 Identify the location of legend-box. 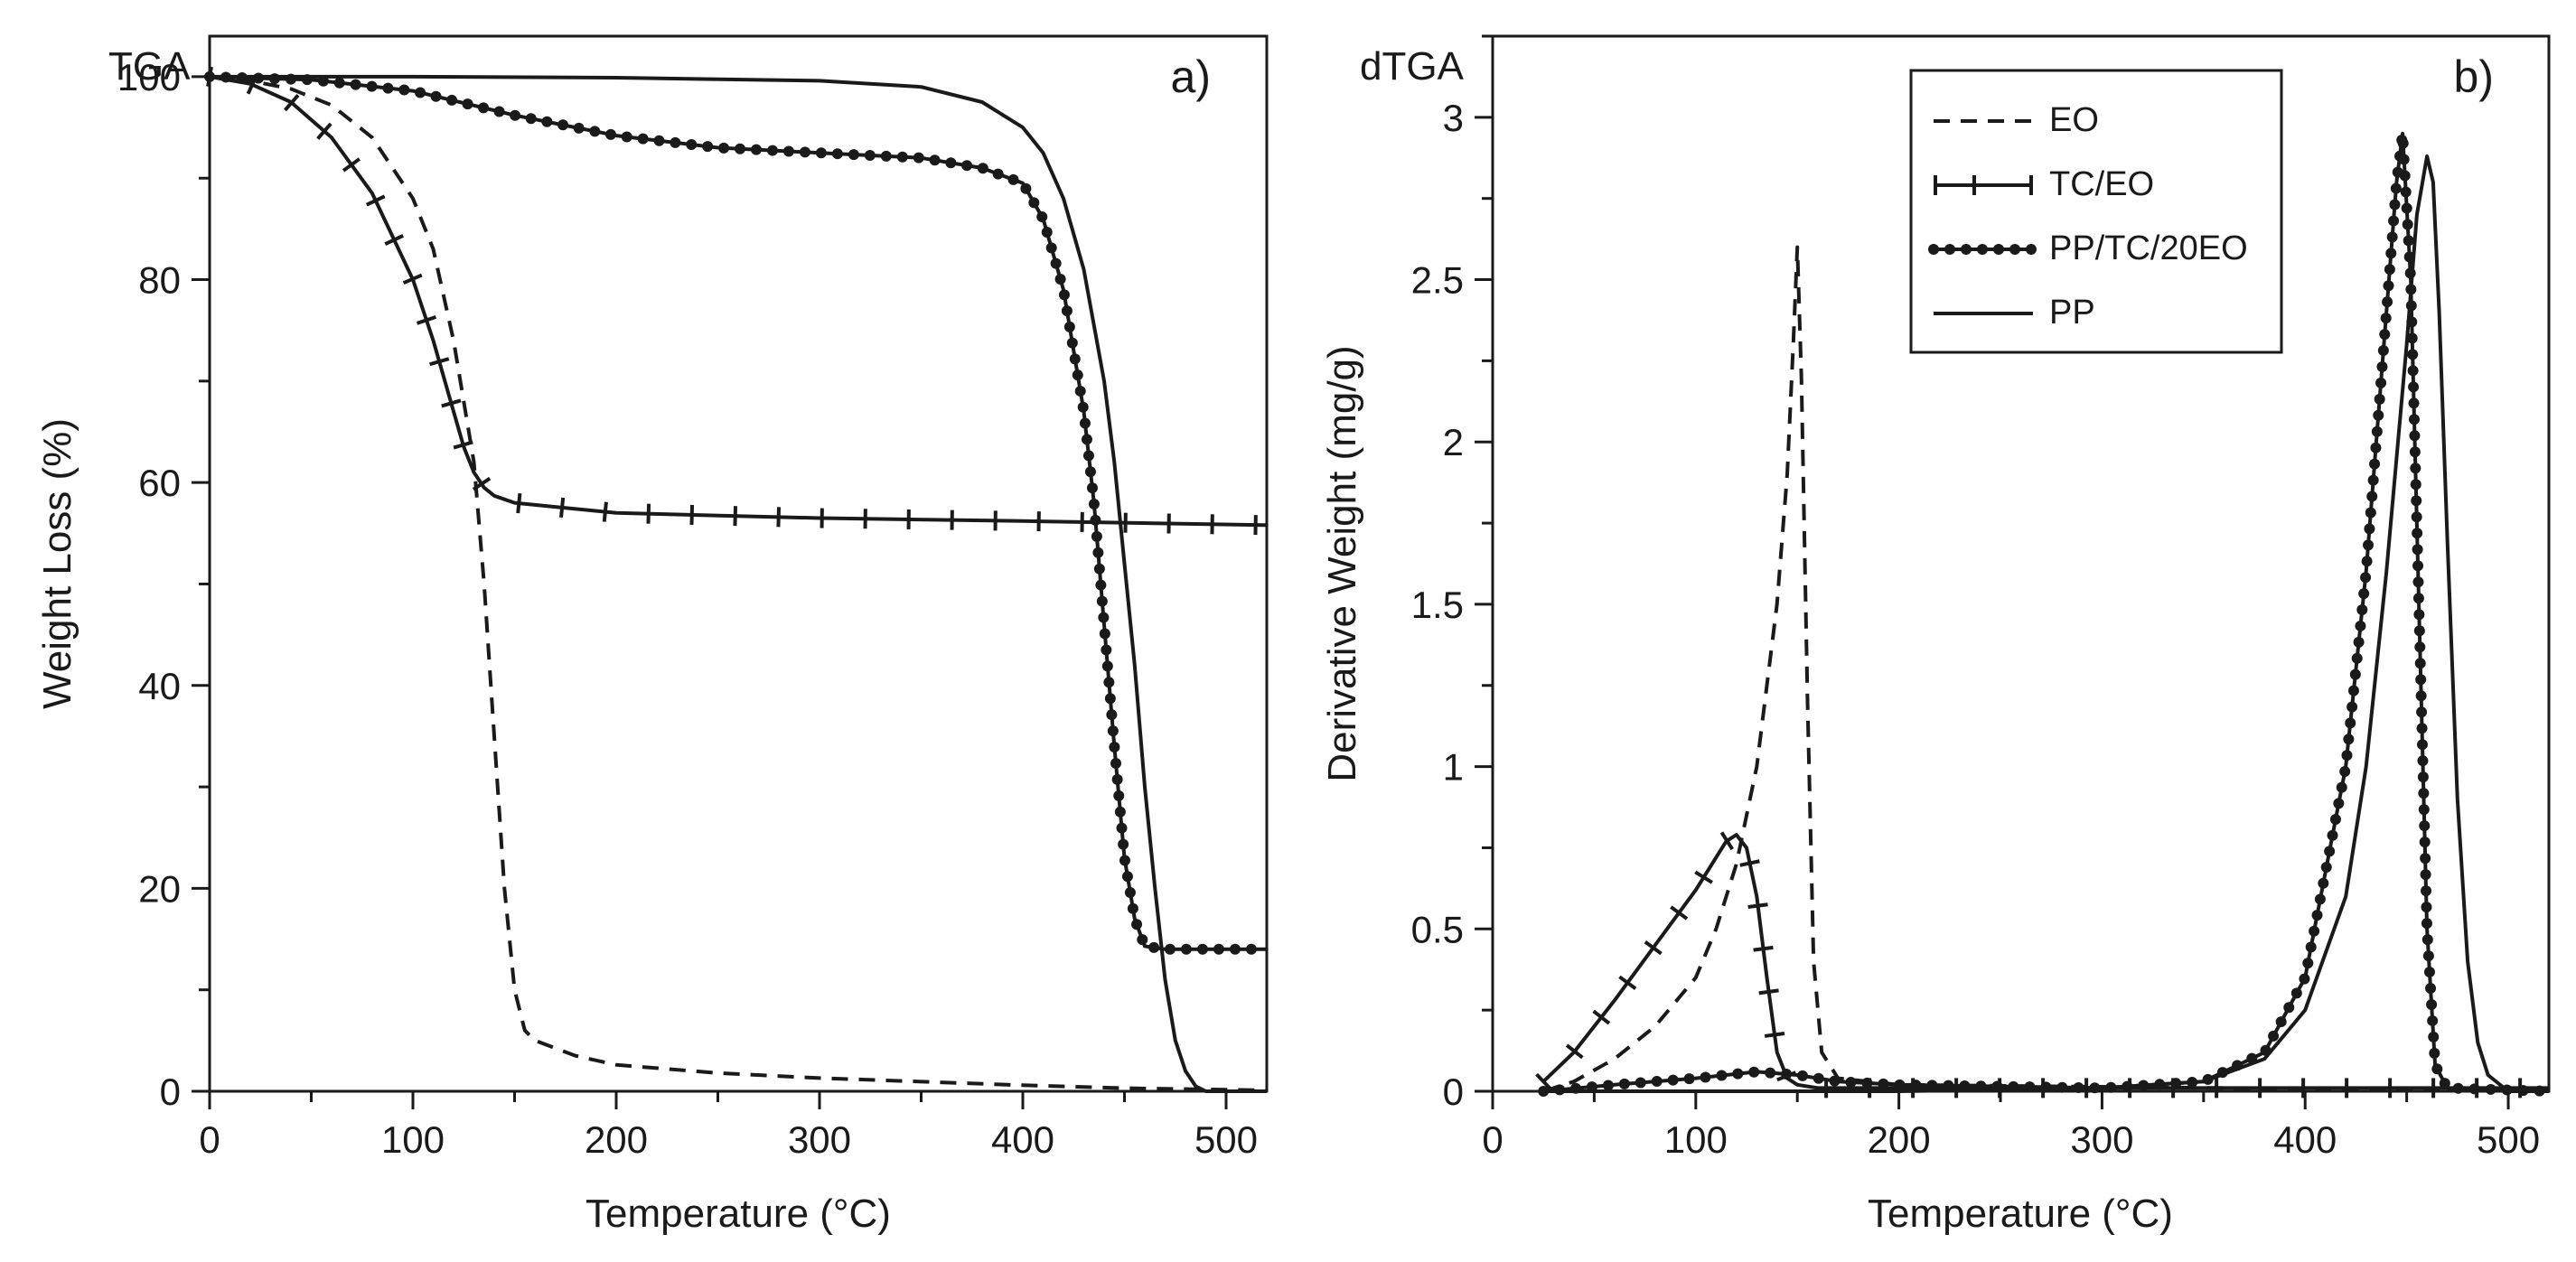
(2096, 211).